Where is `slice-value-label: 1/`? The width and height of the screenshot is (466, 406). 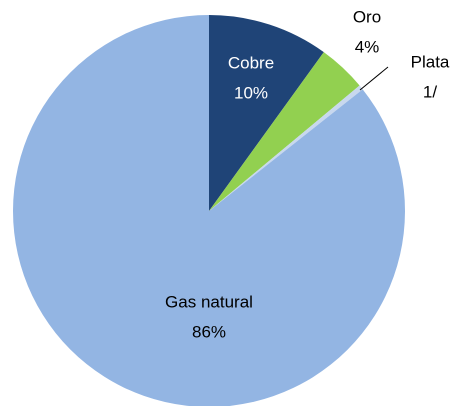 slice-value-label: 1/ is located at coordinates (430, 91).